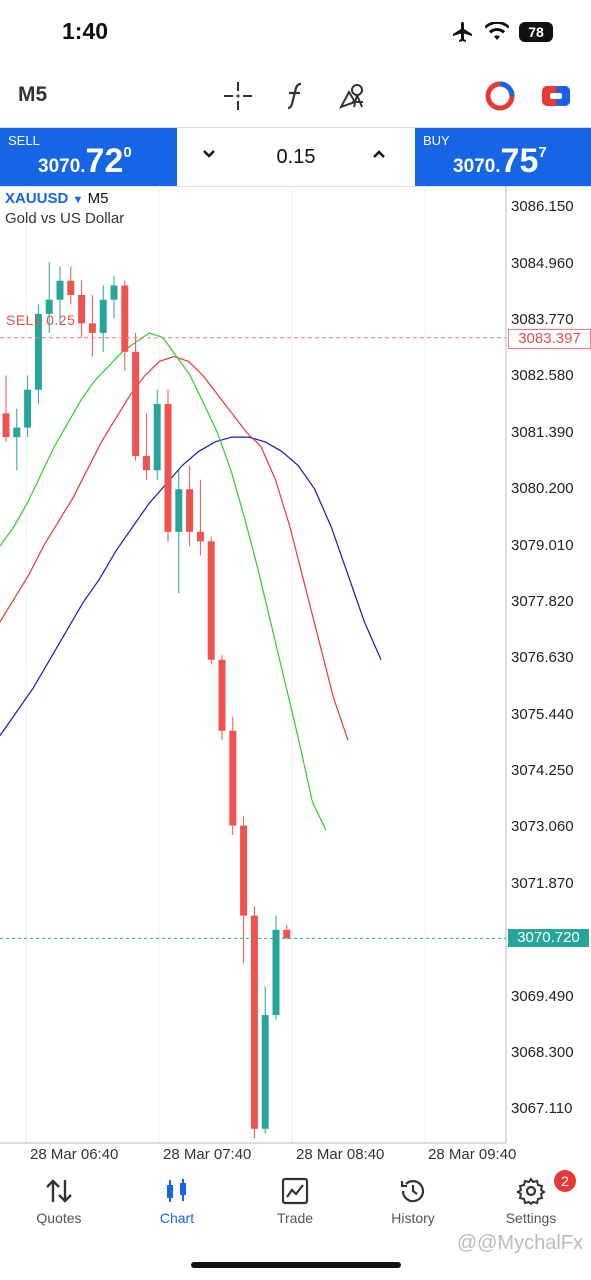  Describe the element at coordinates (78, 200) in the screenshot. I see `symbol-dropdown-icon: ▼` at that location.